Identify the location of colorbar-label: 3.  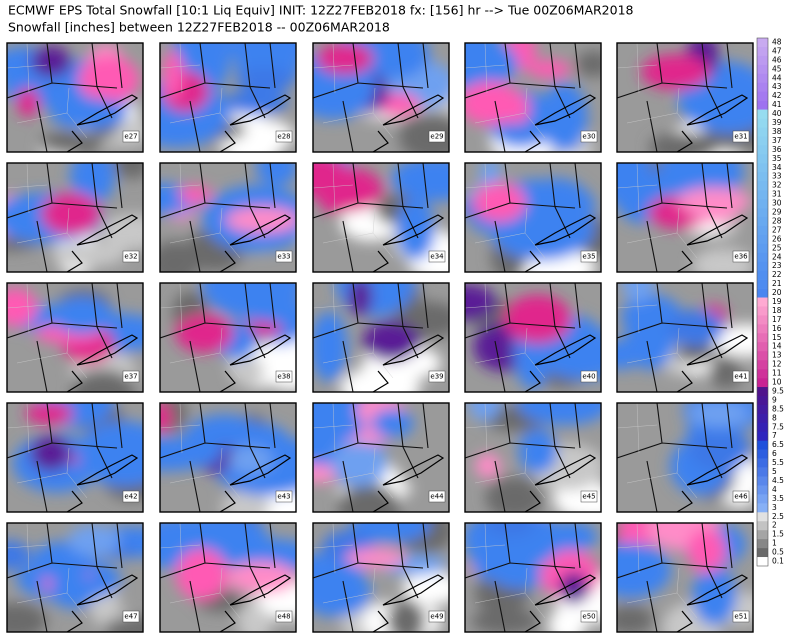
(774, 507).